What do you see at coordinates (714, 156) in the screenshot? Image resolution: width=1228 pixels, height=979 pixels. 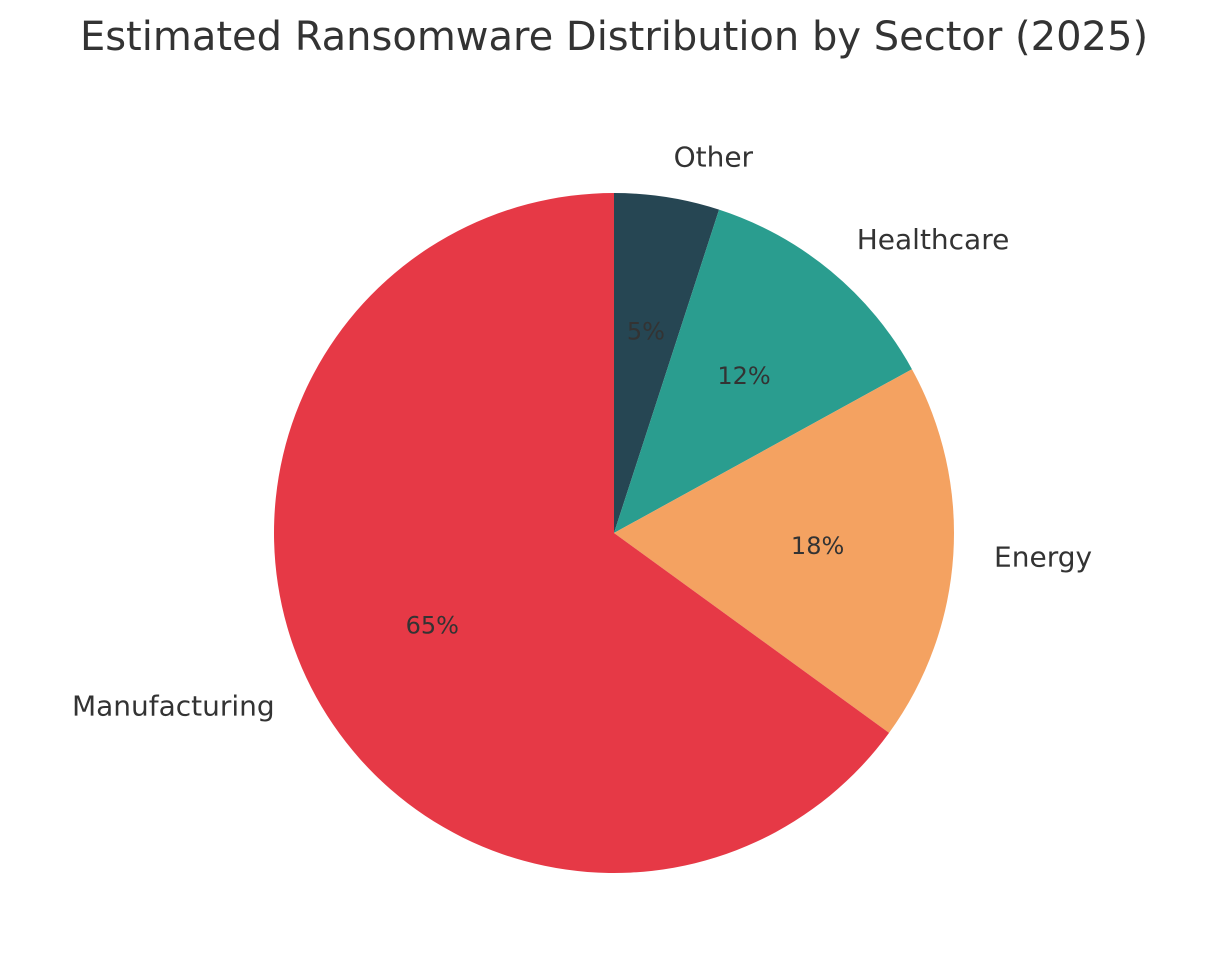 I see `pie-category-label: Other` at bounding box center [714, 156].